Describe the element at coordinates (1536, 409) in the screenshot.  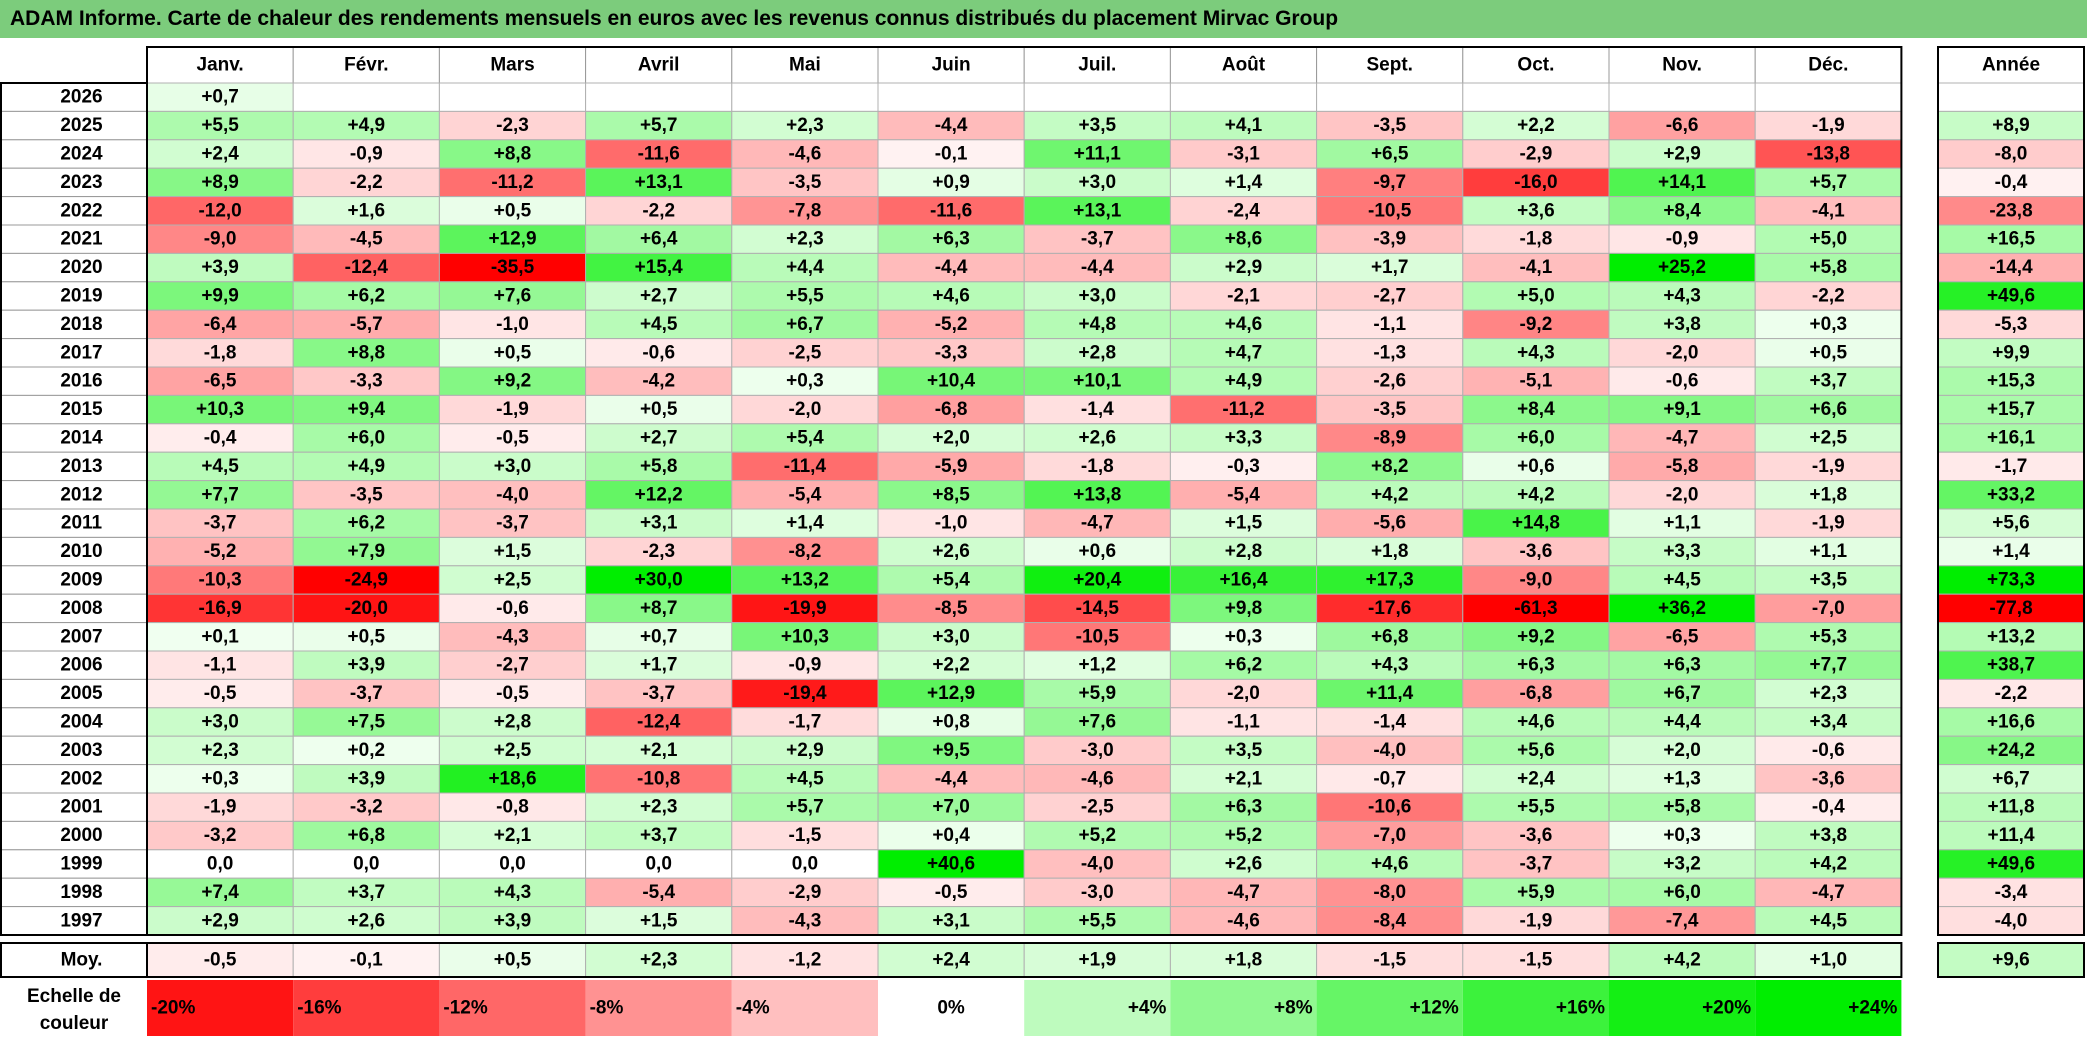
I see `heatmap-cell-value: +8,4` at that location.